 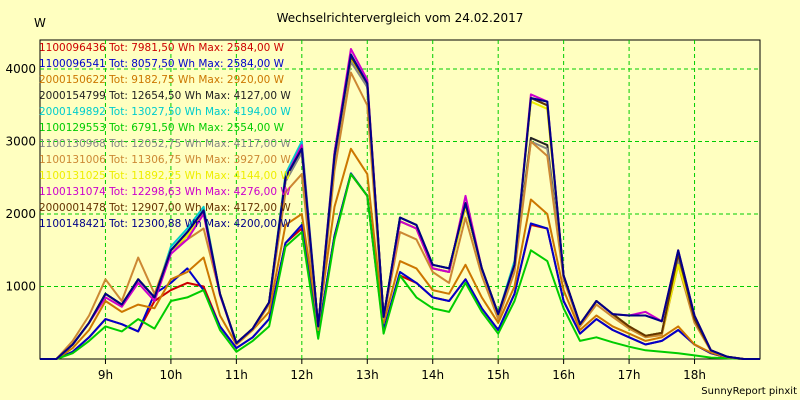 What do you see at coordinates (20, 142) in the screenshot?
I see `y-tick-label: 3000` at bounding box center [20, 142].